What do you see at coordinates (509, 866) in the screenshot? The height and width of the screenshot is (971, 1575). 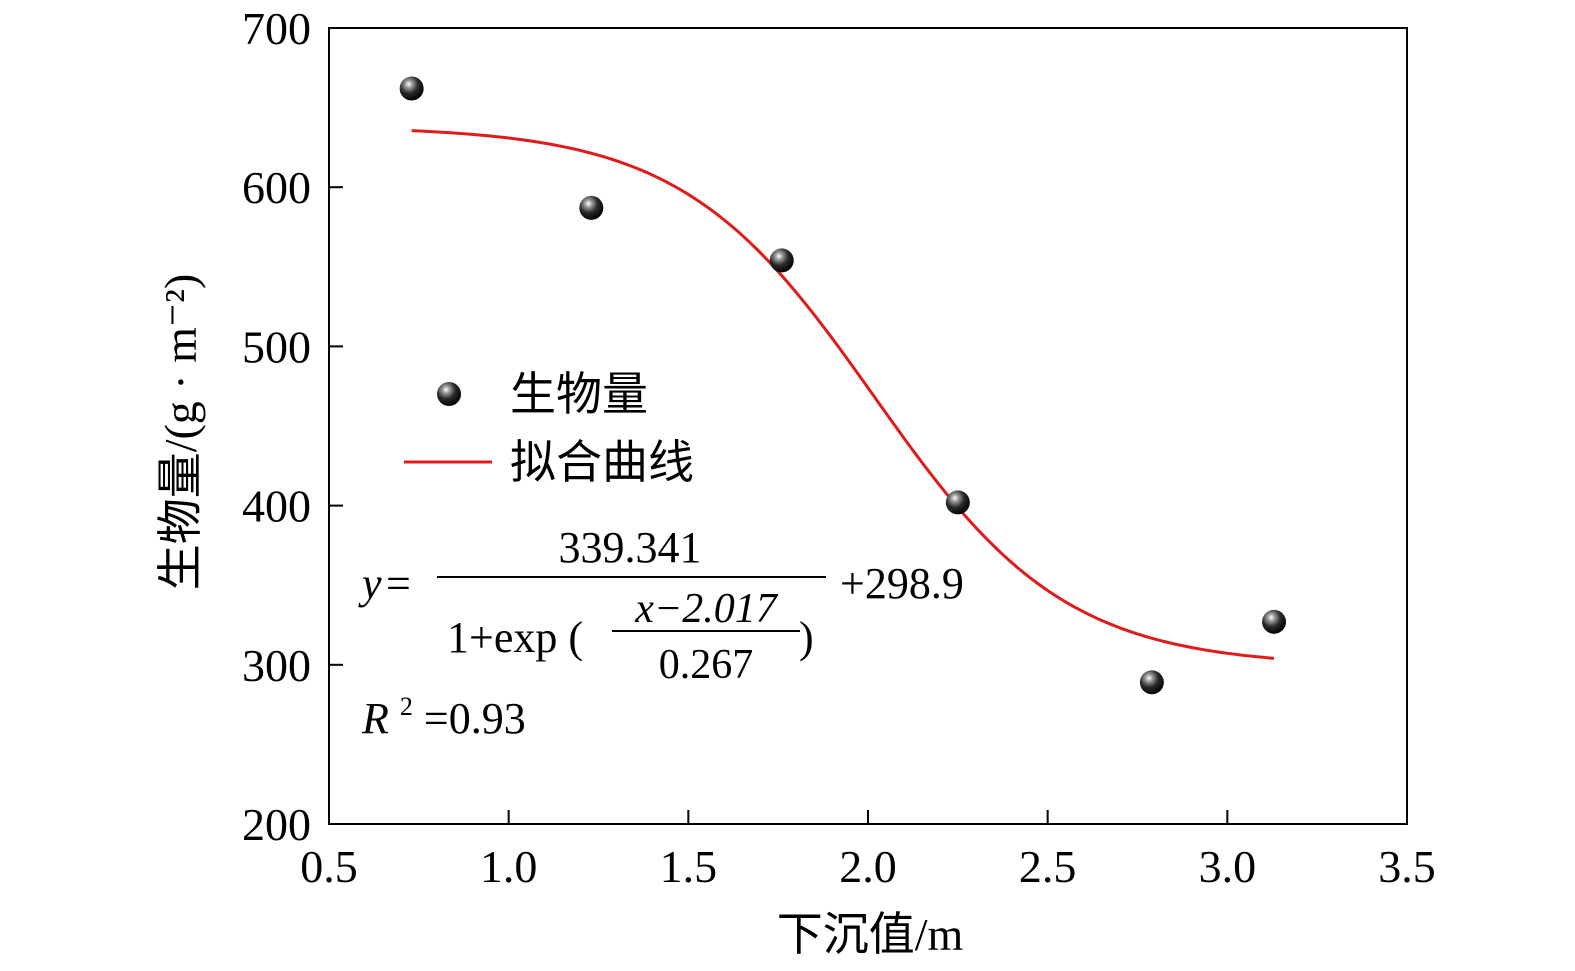 I see `x-tick-label: 1.0` at bounding box center [509, 866].